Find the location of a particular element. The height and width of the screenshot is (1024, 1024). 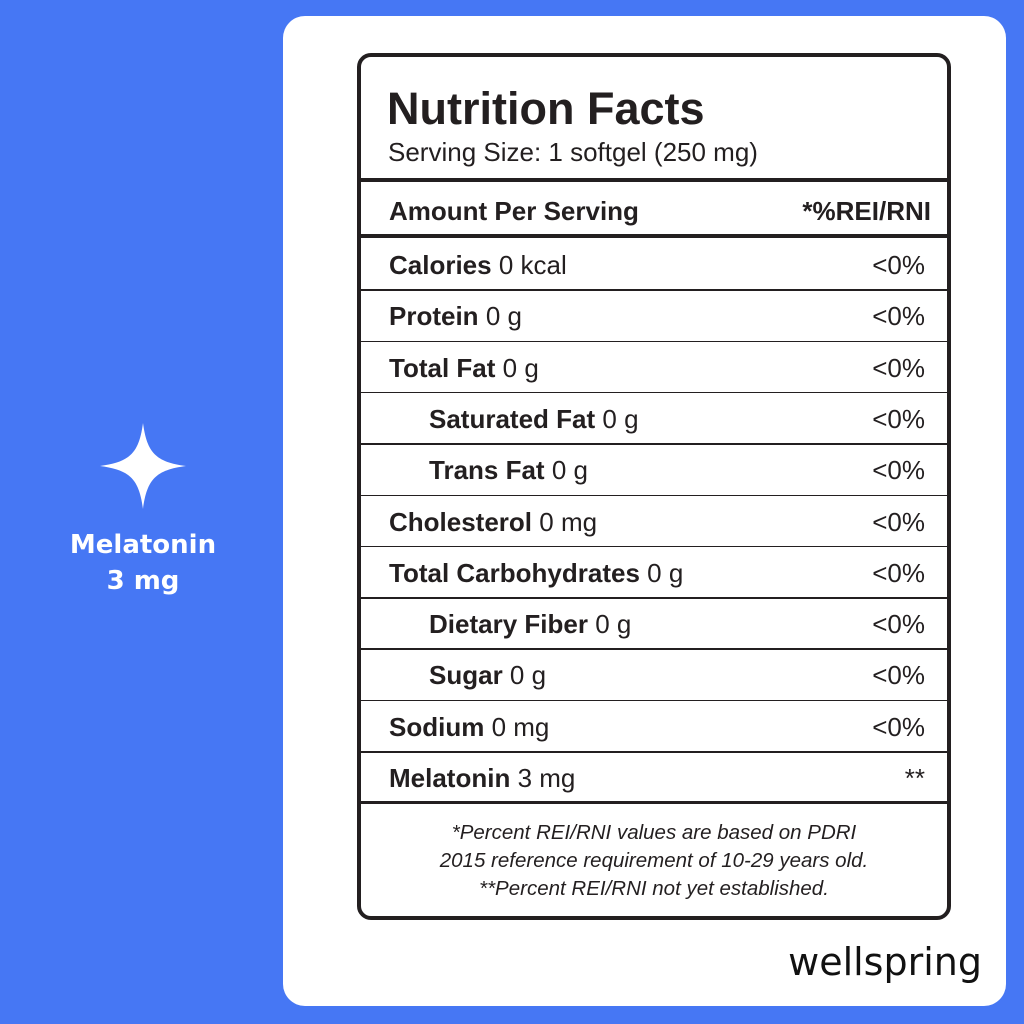

serving-size: Serving Size: 1 softgel (250 mg) is located at coordinates (573, 152).